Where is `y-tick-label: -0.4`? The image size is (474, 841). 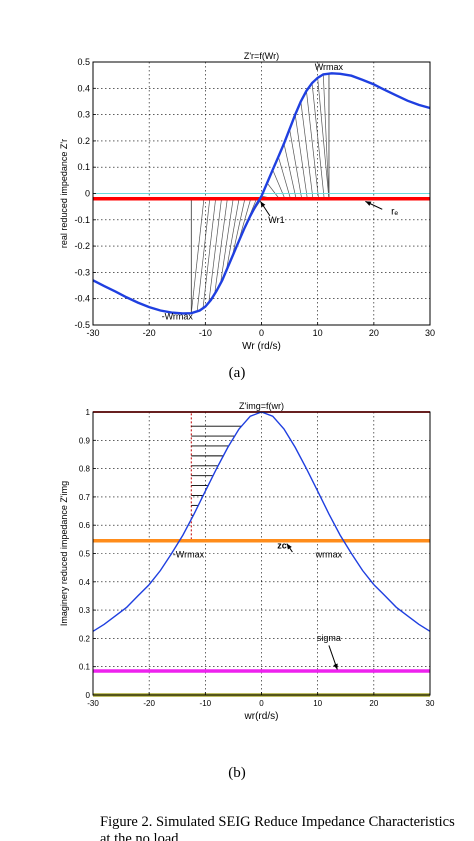
y-tick-label: -0.4 is located at coordinates (82, 299).